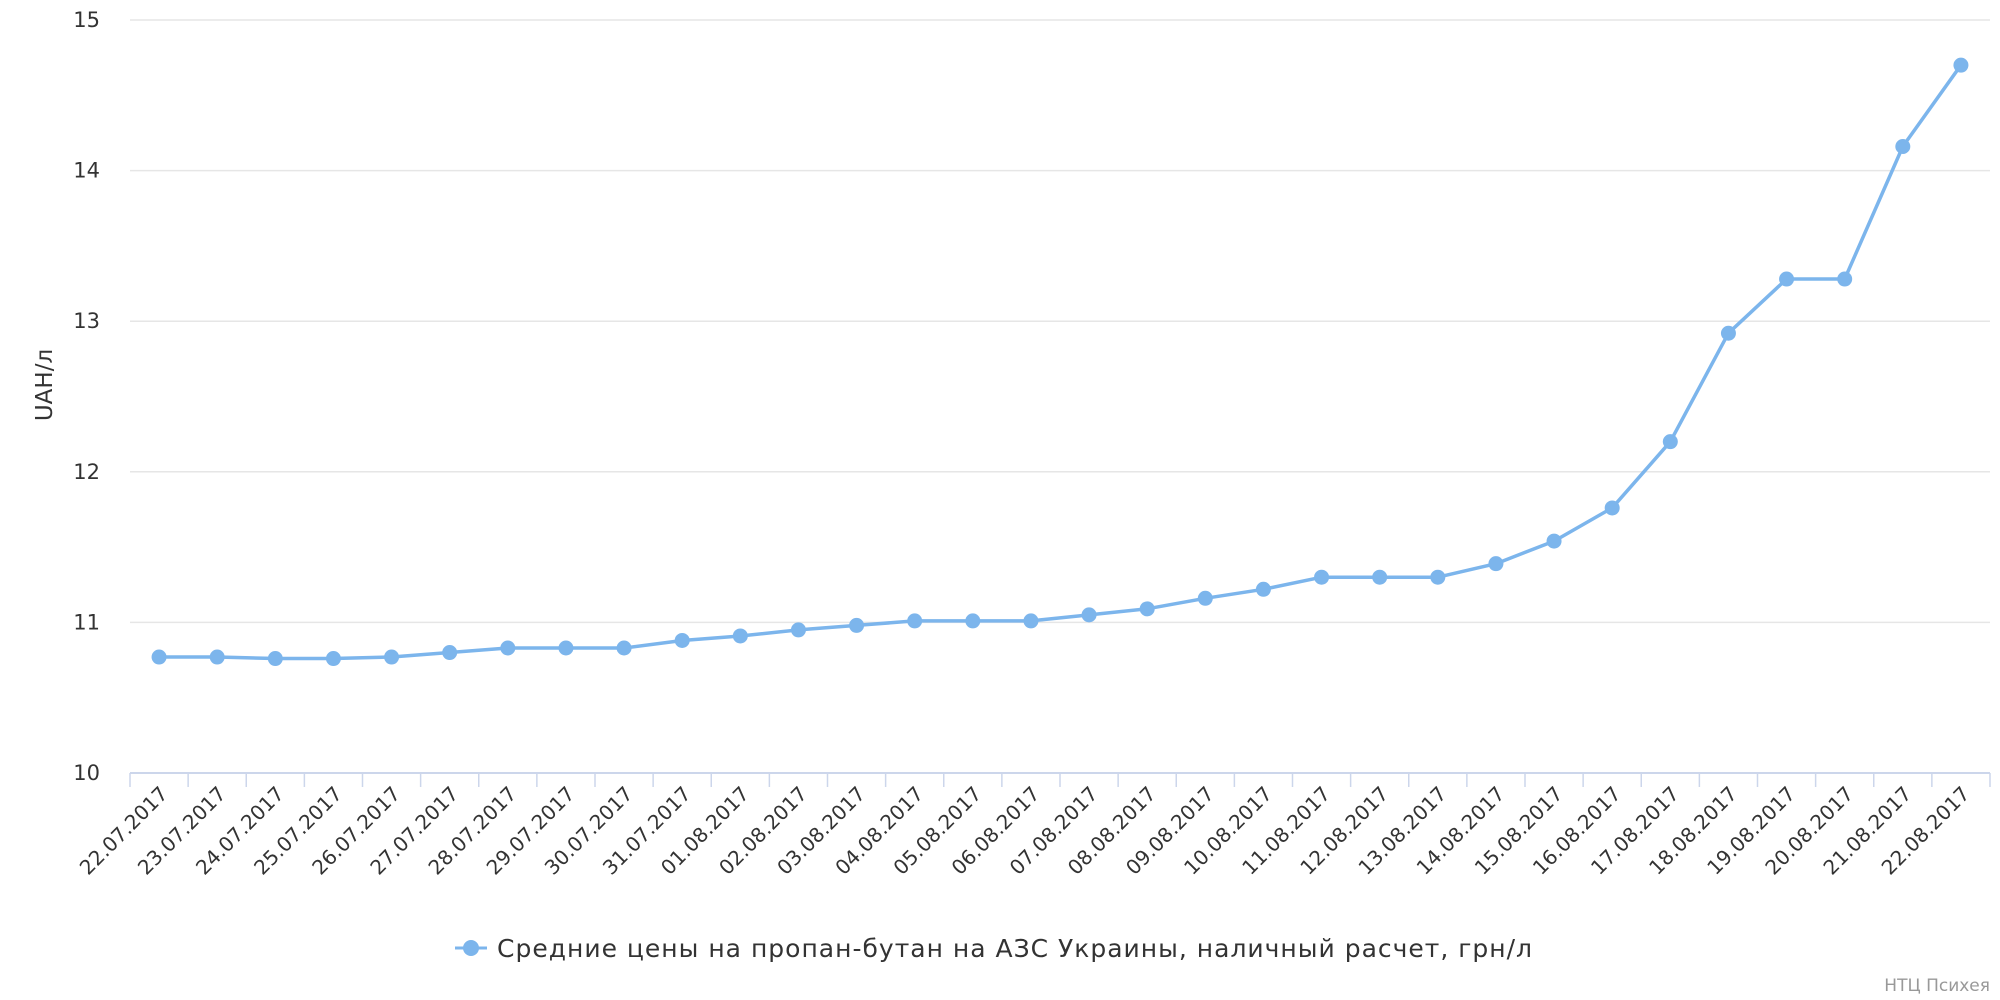 The width and height of the screenshot is (2000, 1000). I want to click on y-axis-title: UAH/л, so click(45, 385).